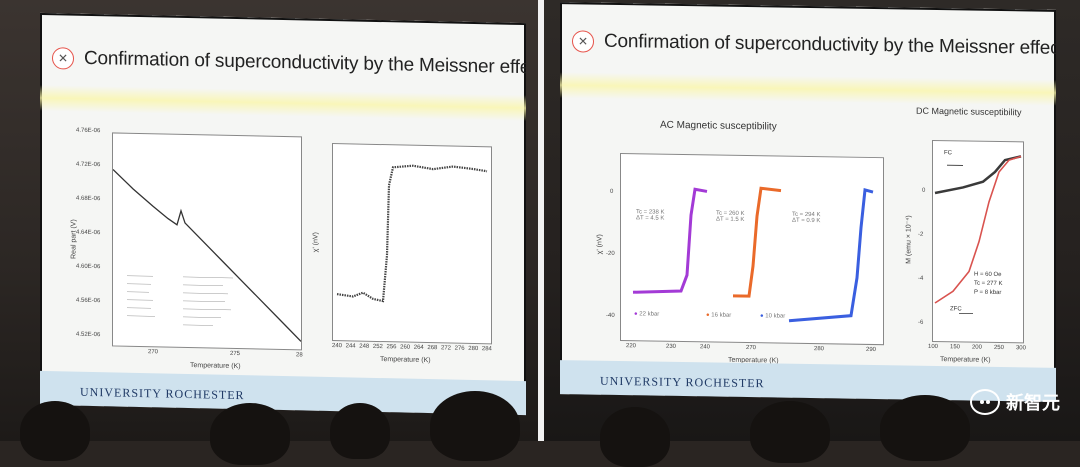  I want to click on xtick: 252, so click(378, 347).